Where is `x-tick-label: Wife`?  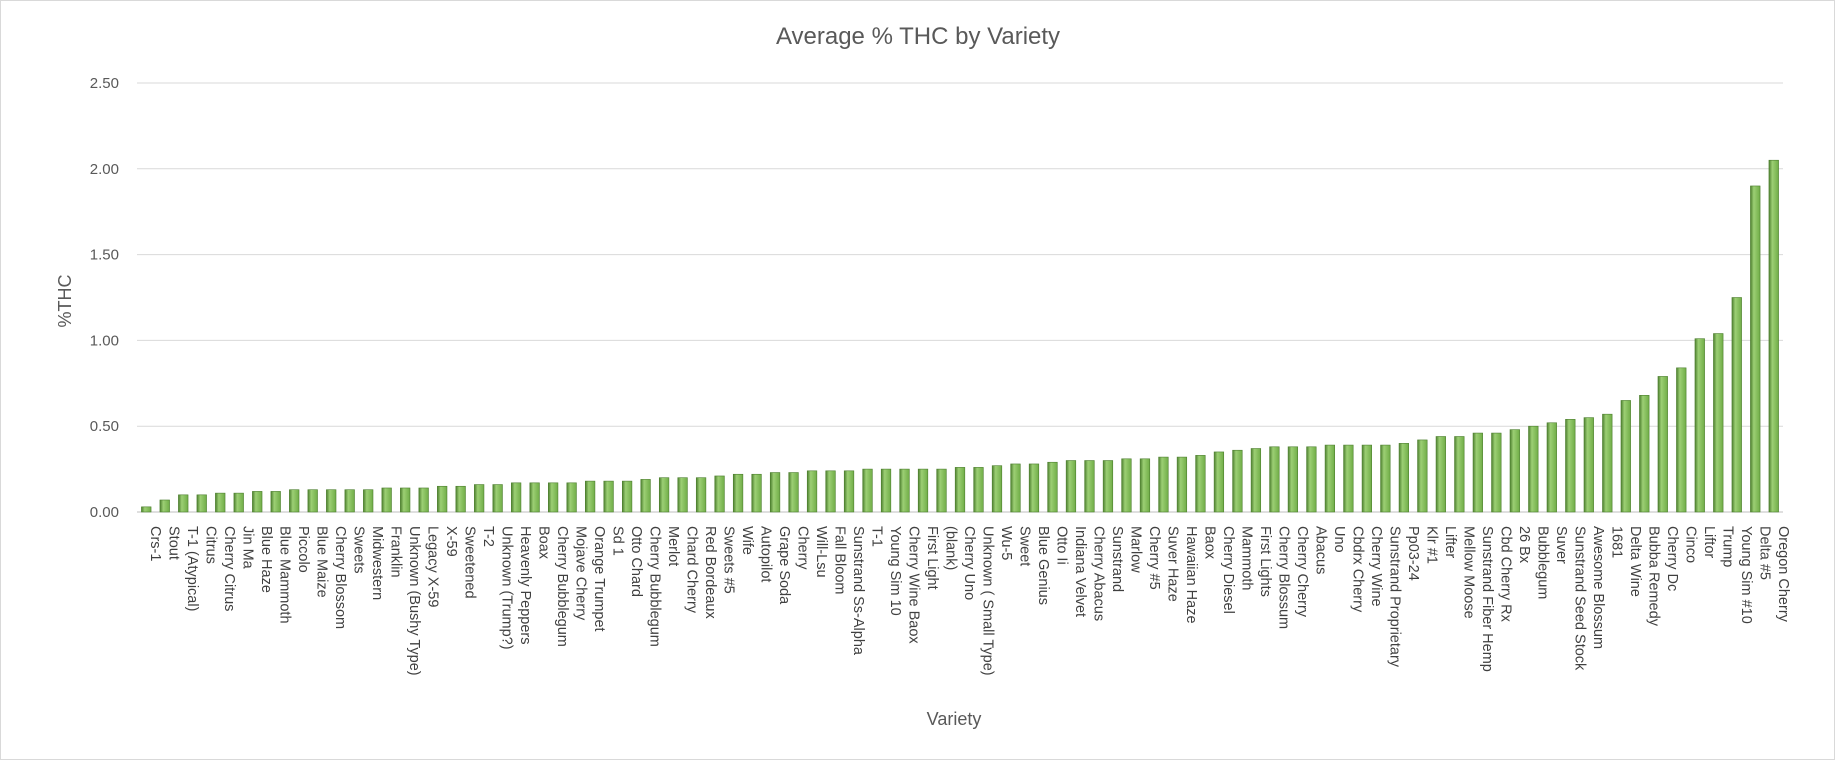 x-tick-label: Wife is located at coordinates (747, 540).